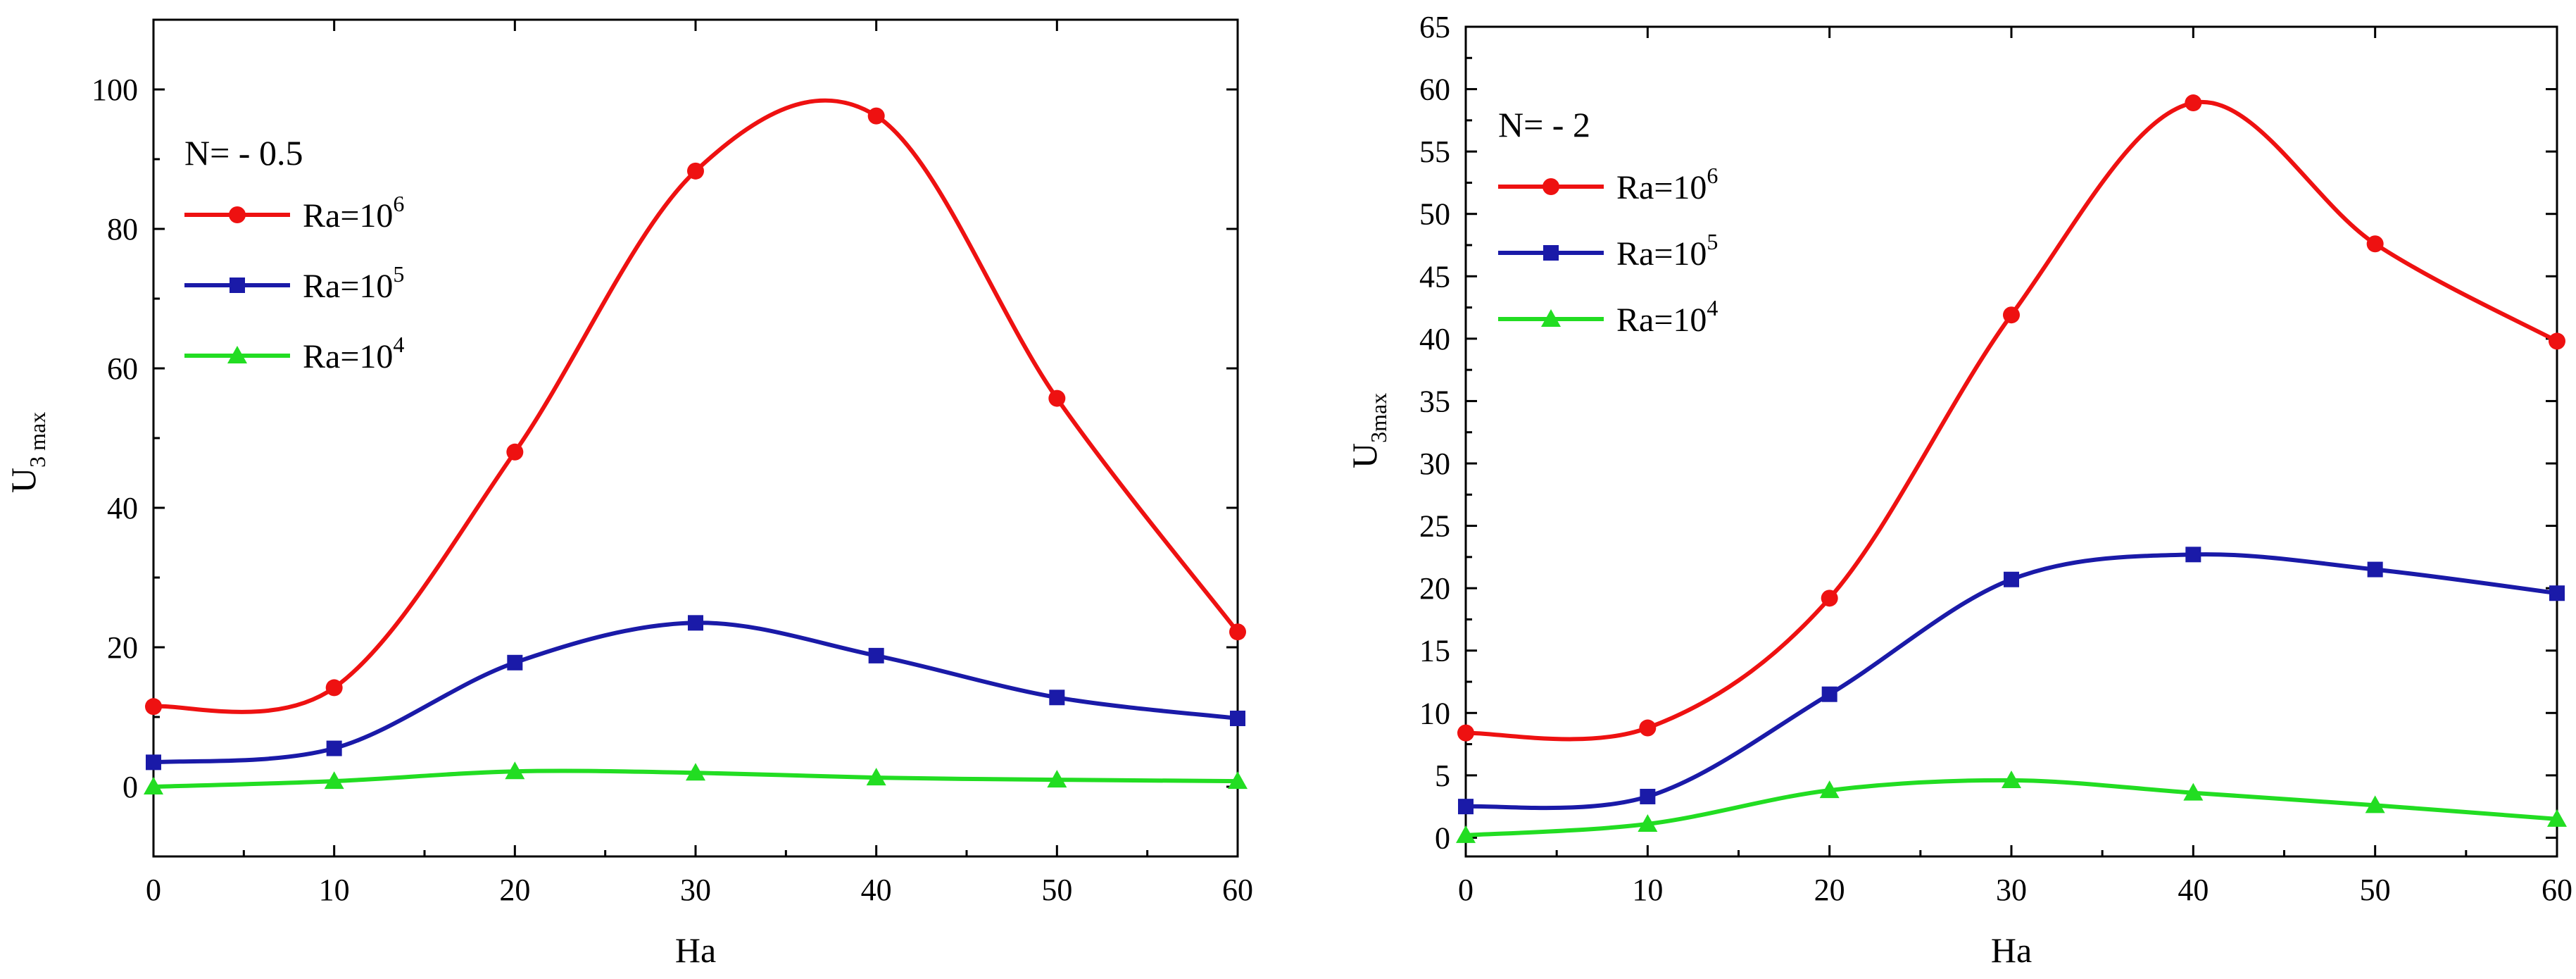 This screenshot has height=979, width=2576. What do you see at coordinates (37, 440) in the screenshot?
I see `y-axis-label-subscript: 3 max` at bounding box center [37, 440].